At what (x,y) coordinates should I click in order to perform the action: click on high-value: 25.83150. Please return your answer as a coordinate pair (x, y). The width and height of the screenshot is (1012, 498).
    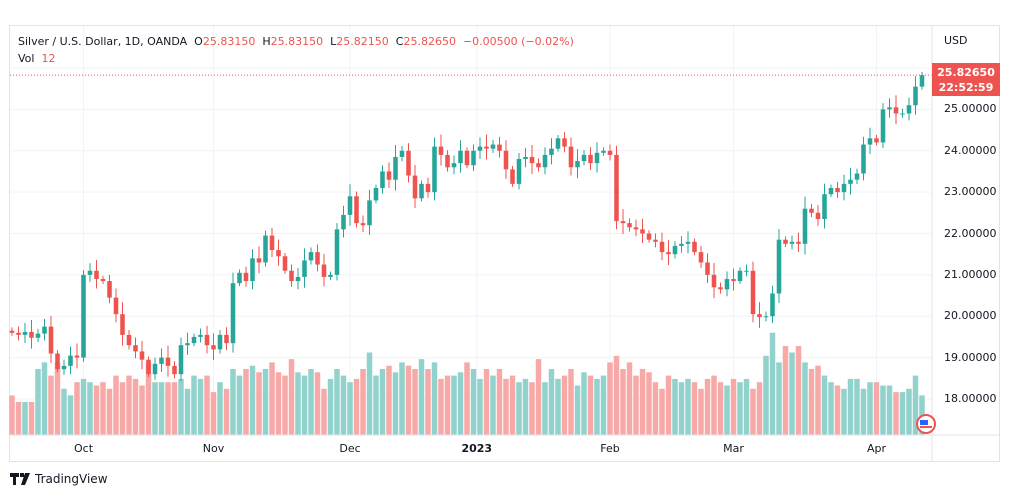
    Looking at the image, I should click on (297, 41).